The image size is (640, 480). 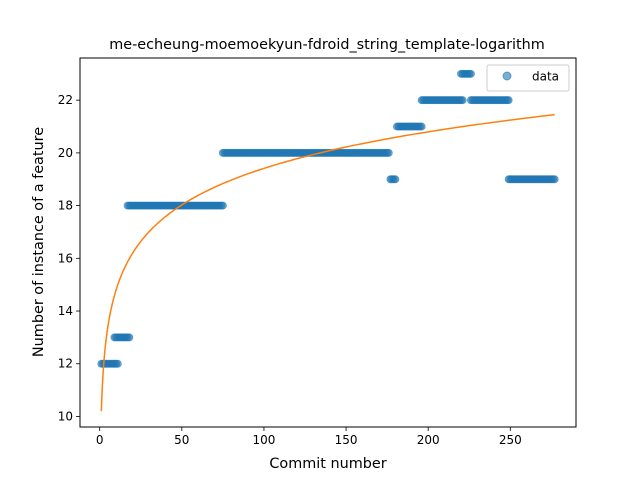 What do you see at coordinates (65, 206) in the screenshot?
I see `y-tick-label: 18` at bounding box center [65, 206].